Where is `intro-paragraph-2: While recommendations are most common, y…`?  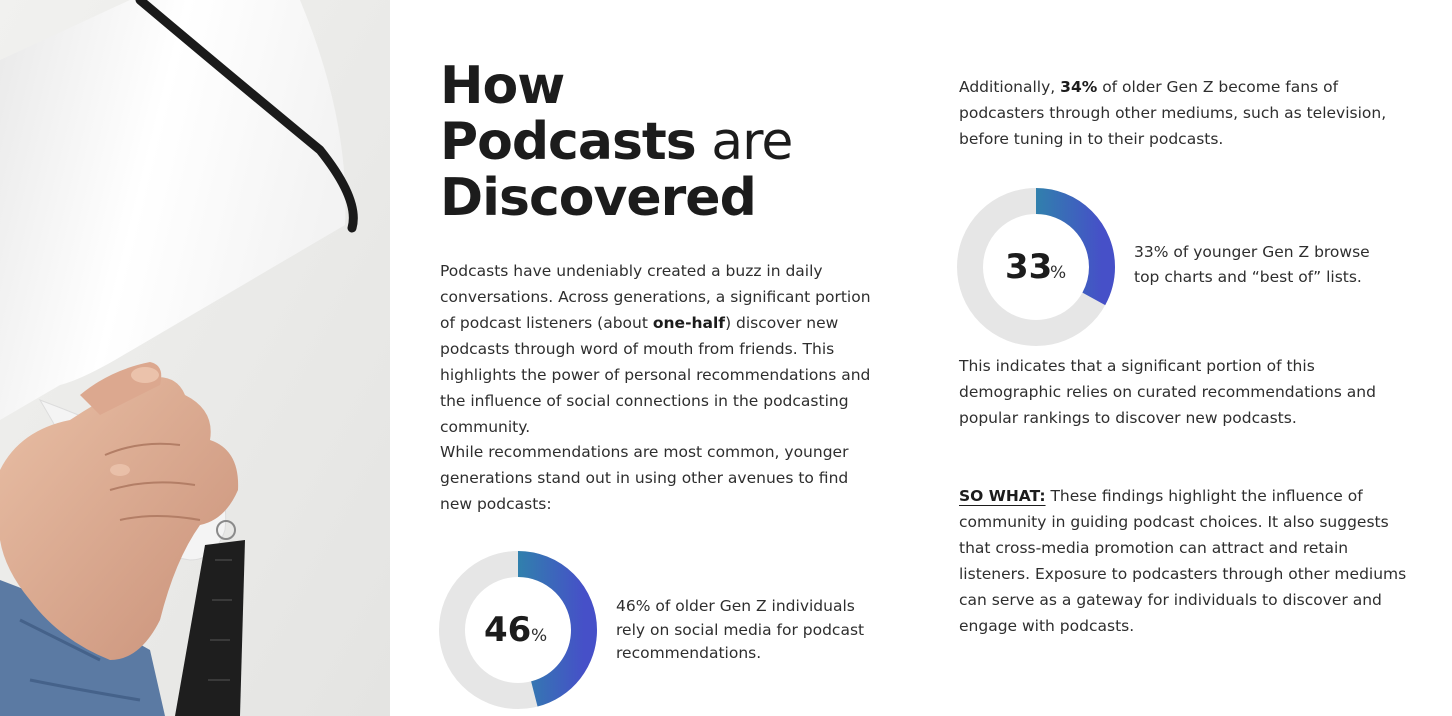 intro-paragraph-2: While recommendations are most common, y… is located at coordinates (644, 478).